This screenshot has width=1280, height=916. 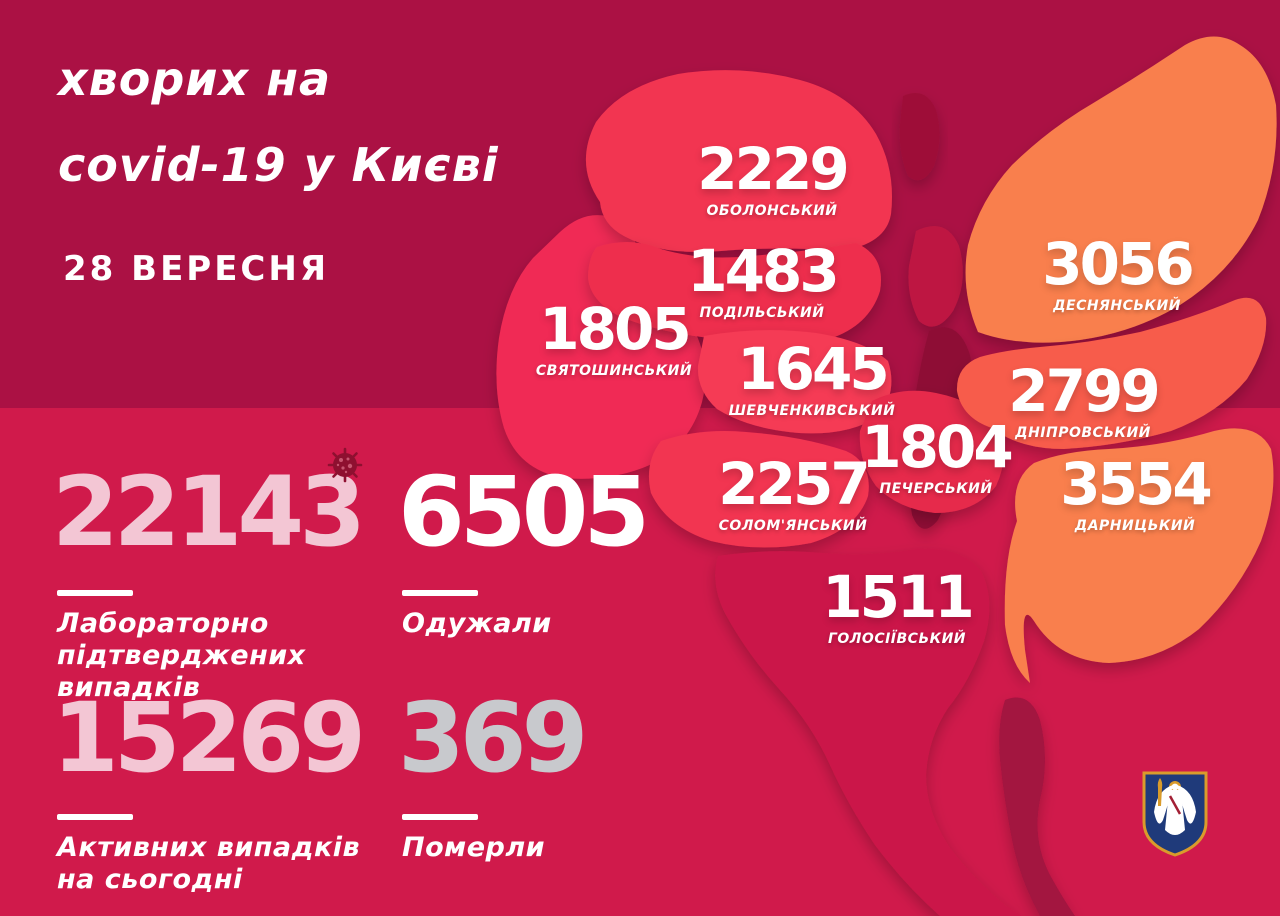 I want to click on deaths-value: 369, so click(x=493, y=738).